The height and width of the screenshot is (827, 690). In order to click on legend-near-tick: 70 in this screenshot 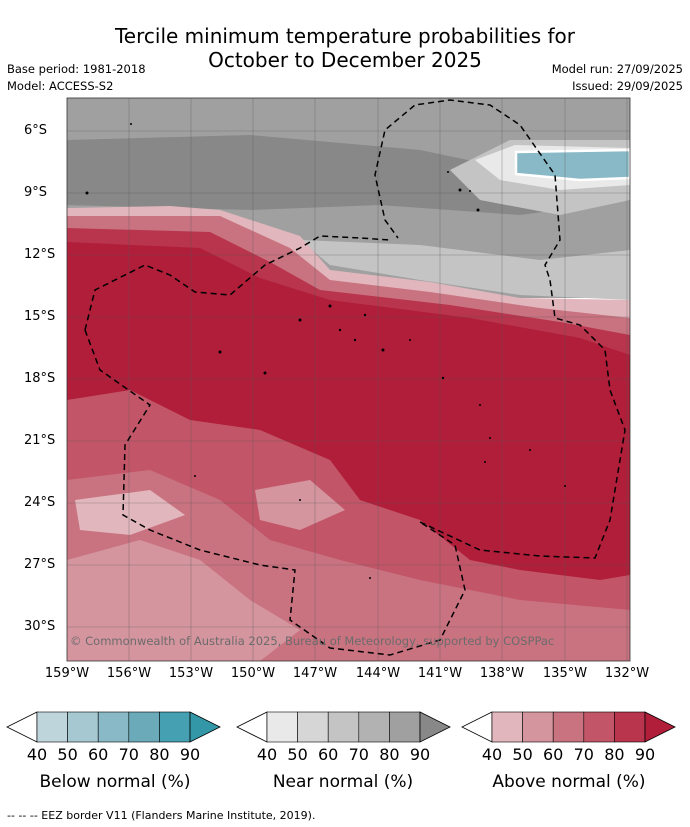, I will do `click(358, 754)`.